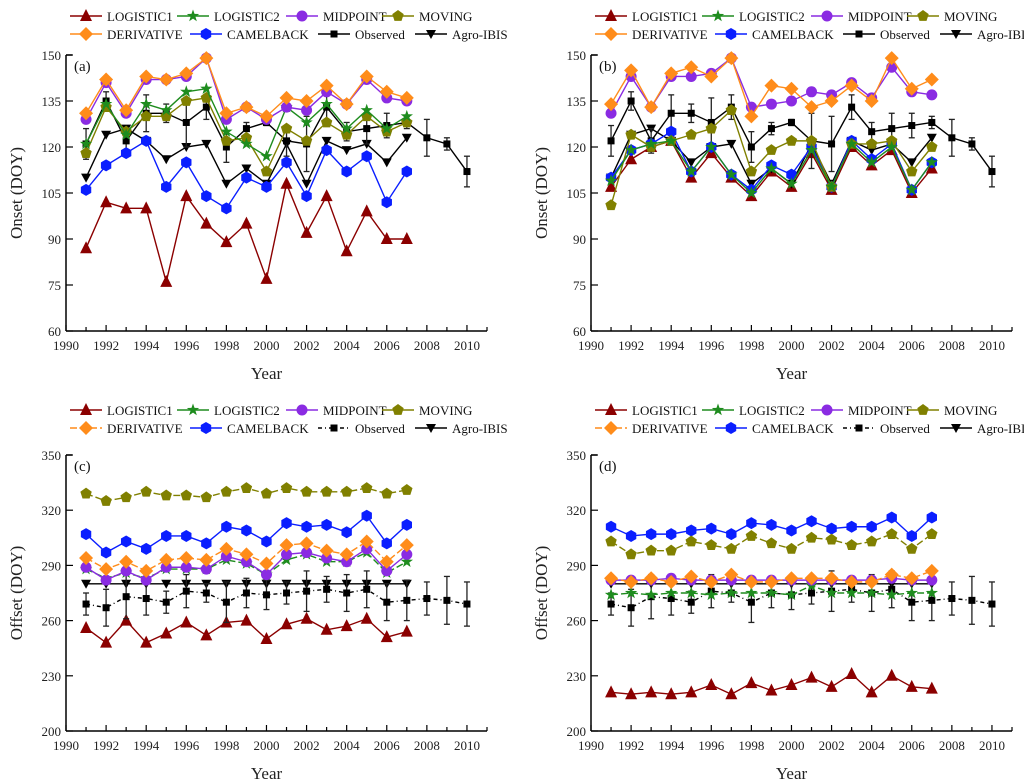  What do you see at coordinates (246, 556) in the screenshot?
I see `series-derivative` at bounding box center [246, 556].